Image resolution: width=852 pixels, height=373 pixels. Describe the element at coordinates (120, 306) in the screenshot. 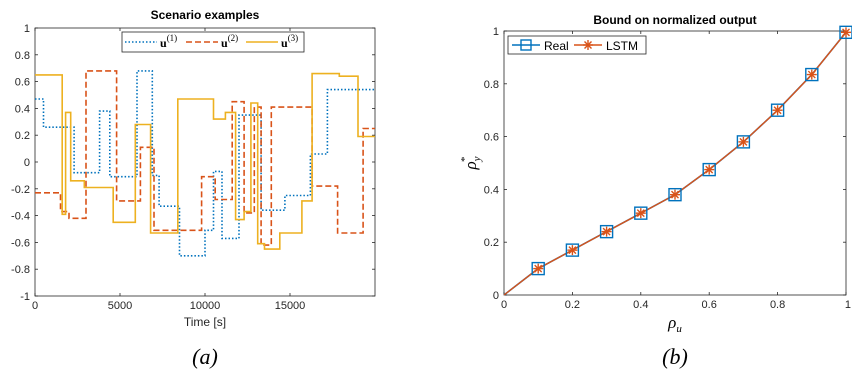

I see `chart-a-xtick-label: 5000` at that location.